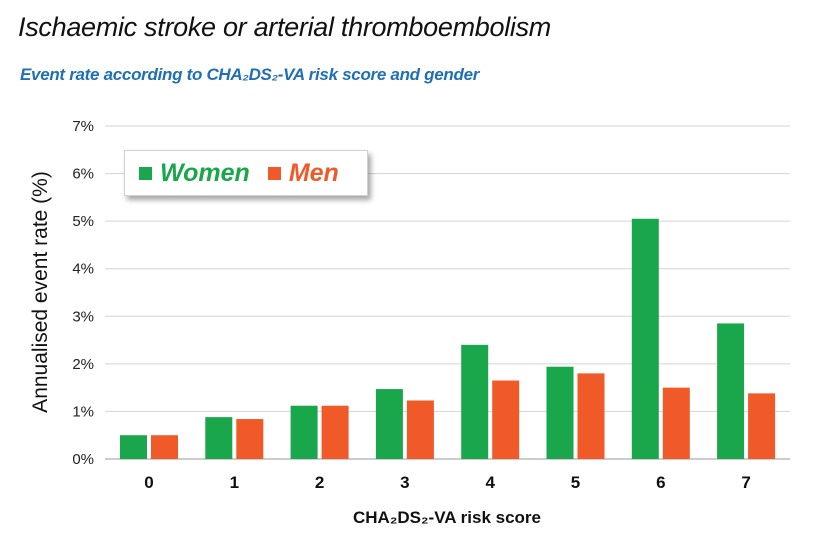 The width and height of the screenshot is (821, 542). What do you see at coordinates (148, 482) in the screenshot?
I see `x-tick-label: 0` at bounding box center [148, 482].